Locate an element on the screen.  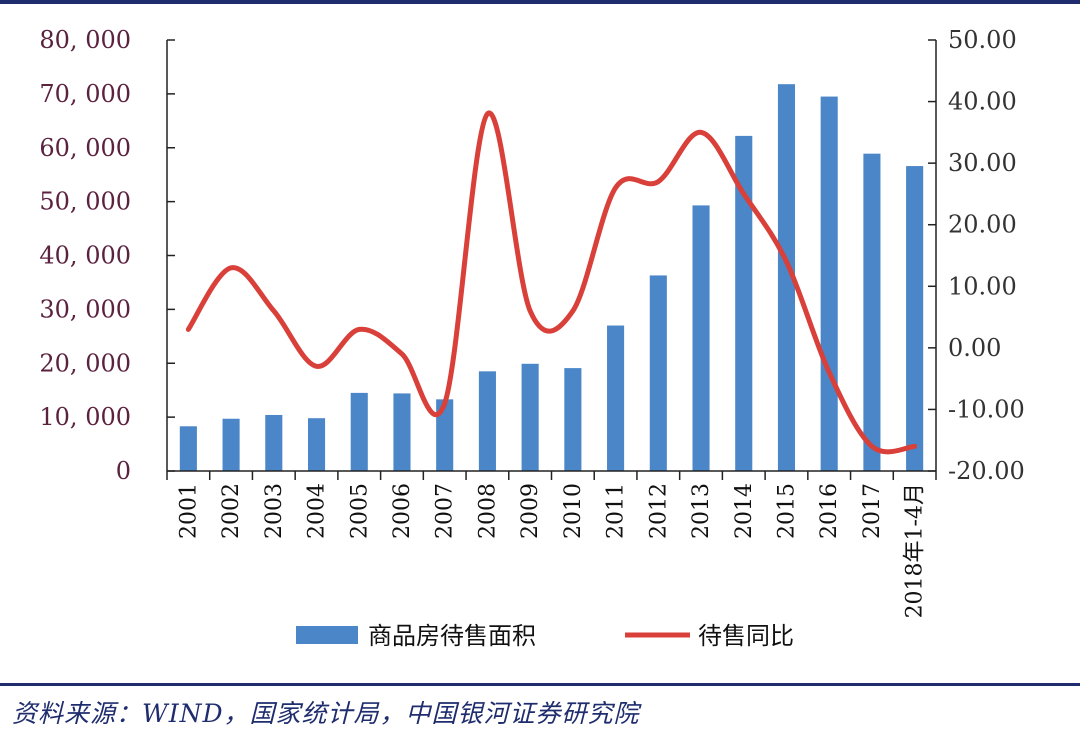
y-right-tick-label: 40.00 is located at coordinates (982, 102).